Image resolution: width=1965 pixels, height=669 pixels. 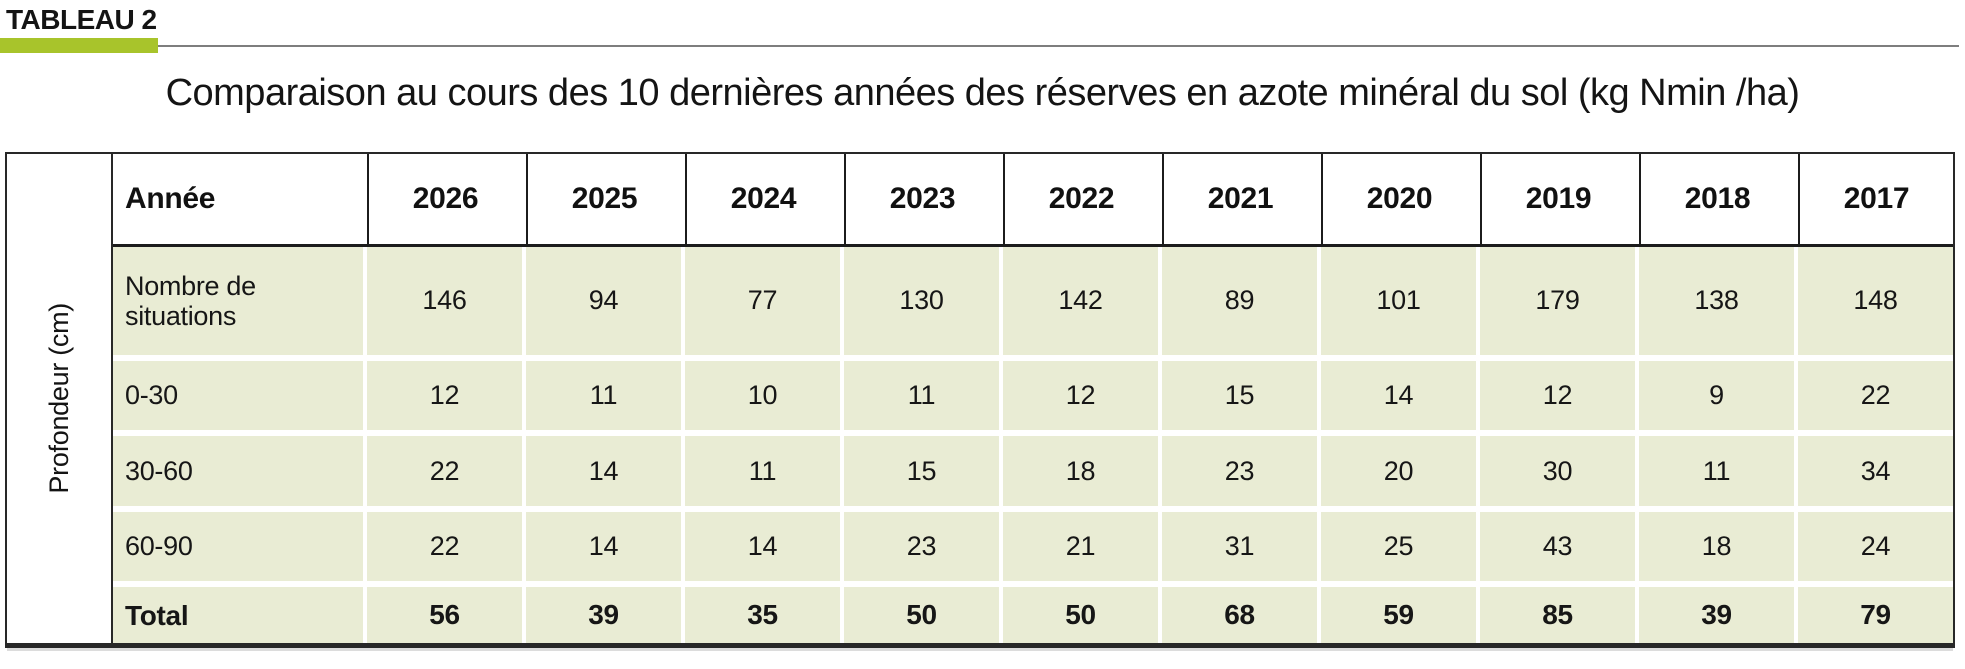 I want to click on row-group-label: Profondeur (cm), so click(x=58, y=398).